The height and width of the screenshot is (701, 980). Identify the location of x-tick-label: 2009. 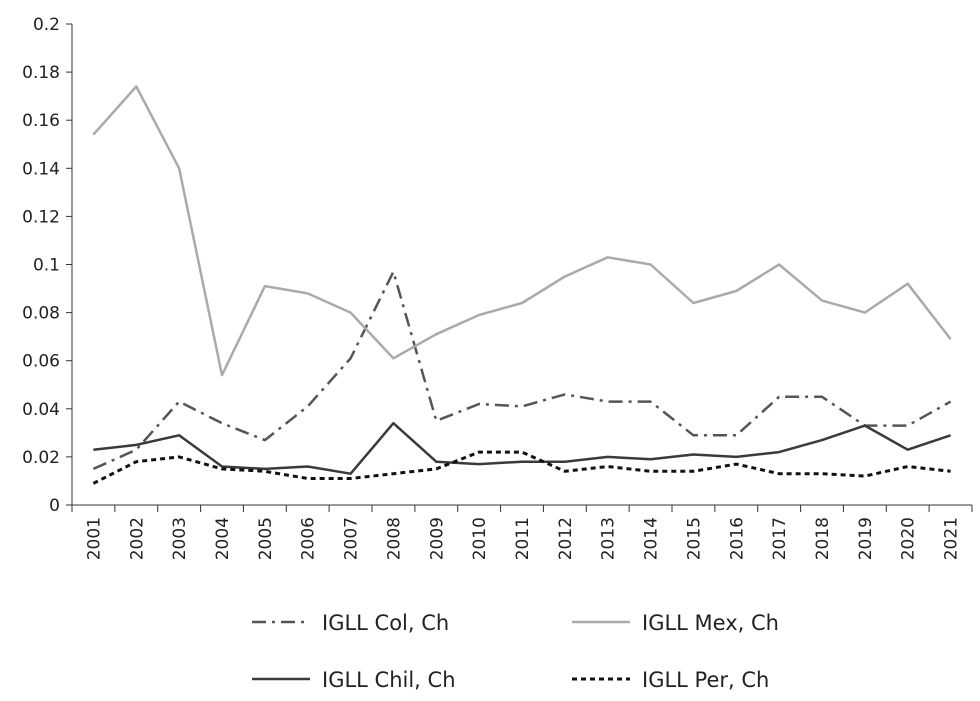
(437, 538).